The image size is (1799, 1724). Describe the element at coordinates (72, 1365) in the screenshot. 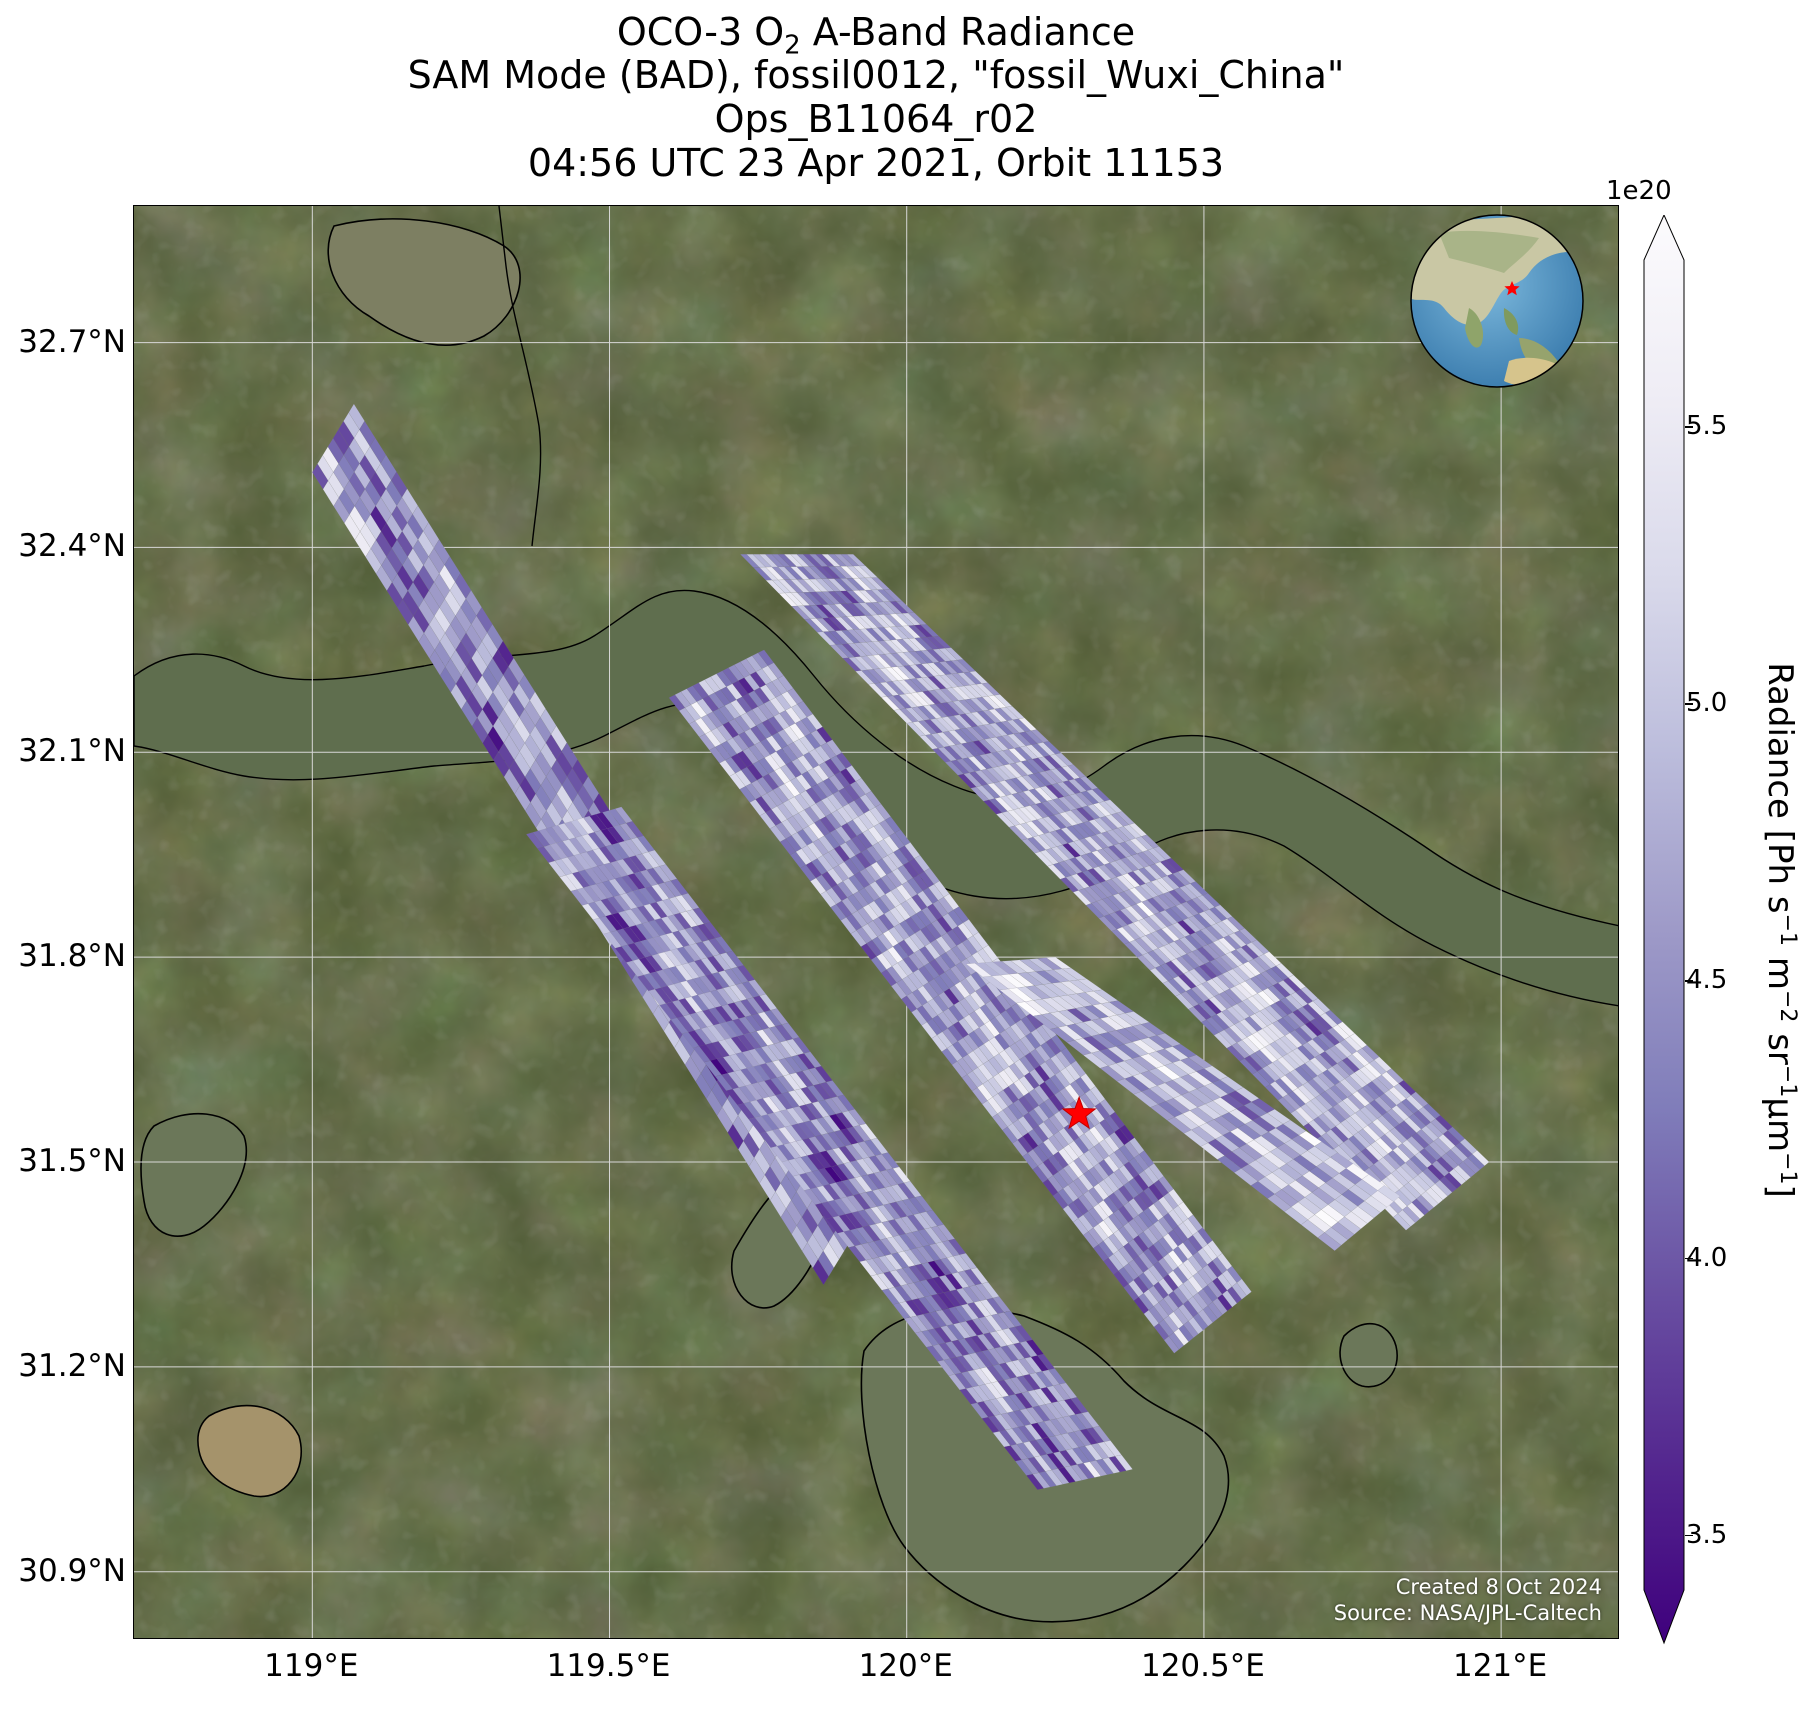

I see `lat-tick-label: 31.2°N` at that location.